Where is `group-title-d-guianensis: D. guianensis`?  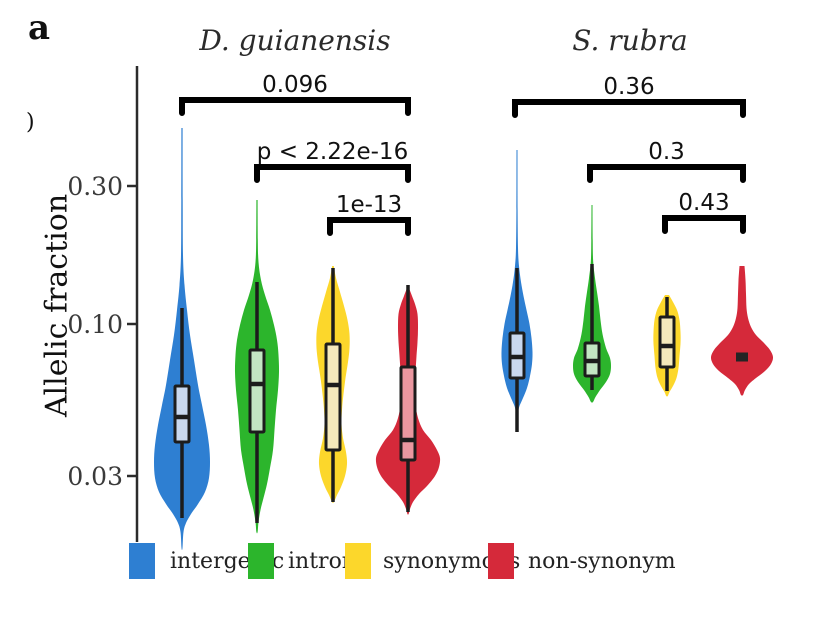
group-title-d-guianensis: D. guianensis is located at coordinates (295, 40).